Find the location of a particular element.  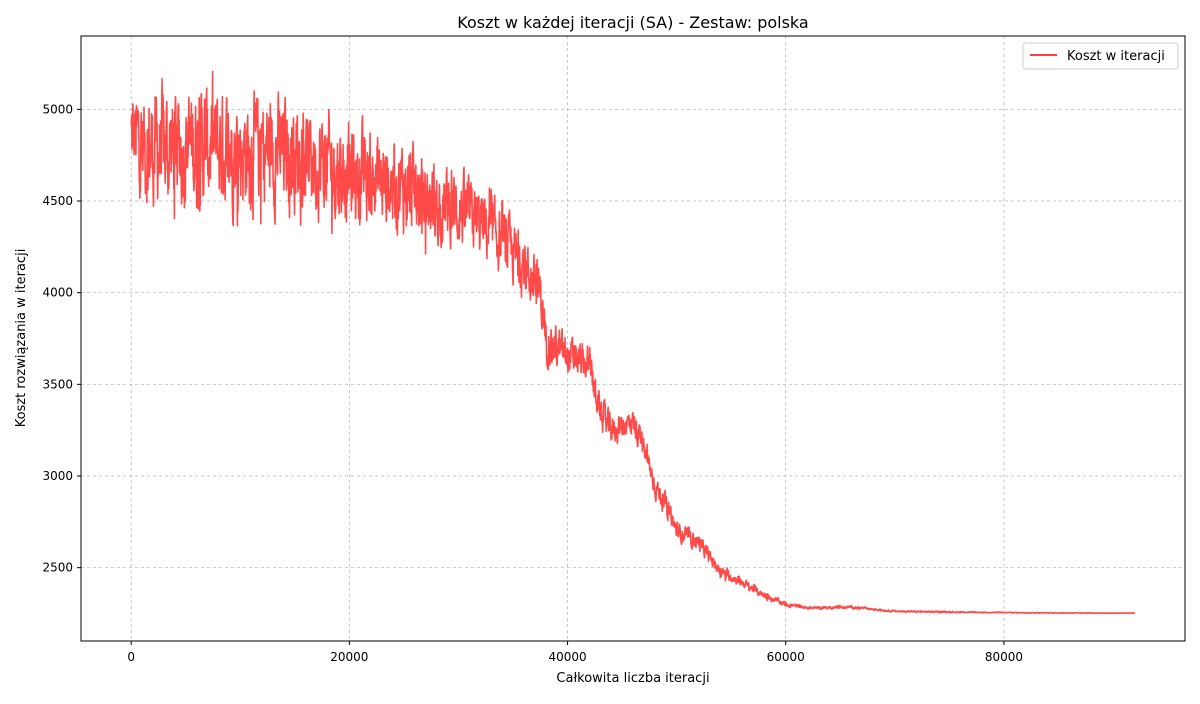

x-tick-label: 0 is located at coordinates (131, 657).